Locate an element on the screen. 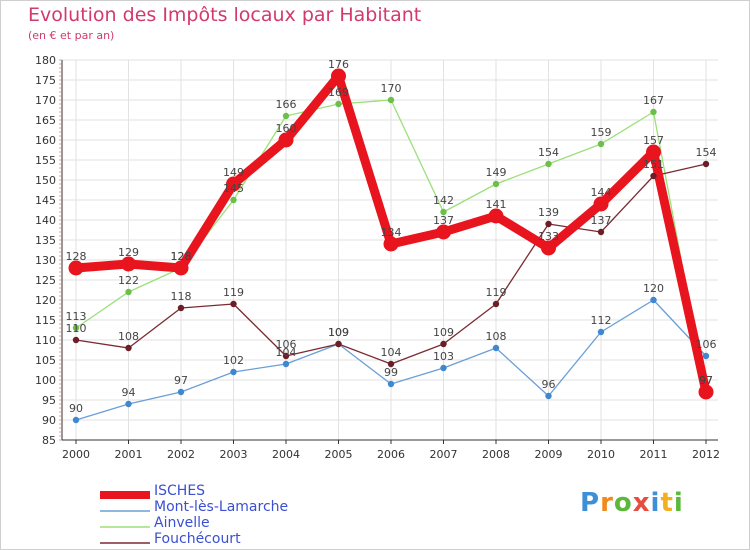 This screenshot has height=550, width=750. data-label-3: 157 is located at coordinates (653, 140).